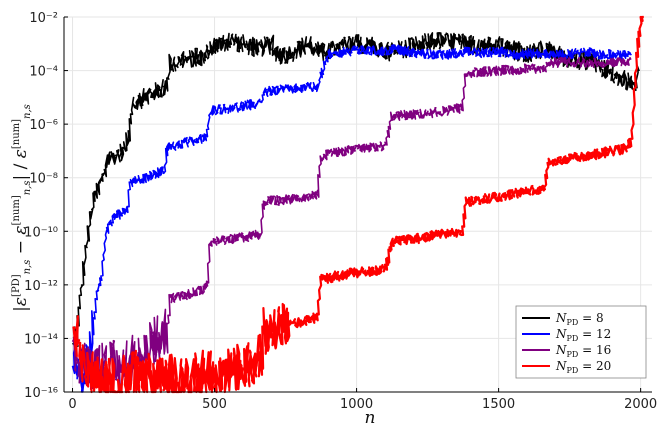 The width and height of the screenshot is (663, 428). Describe the element at coordinates (356, 404) in the screenshot. I see `x-tick-label: 1000` at that location.